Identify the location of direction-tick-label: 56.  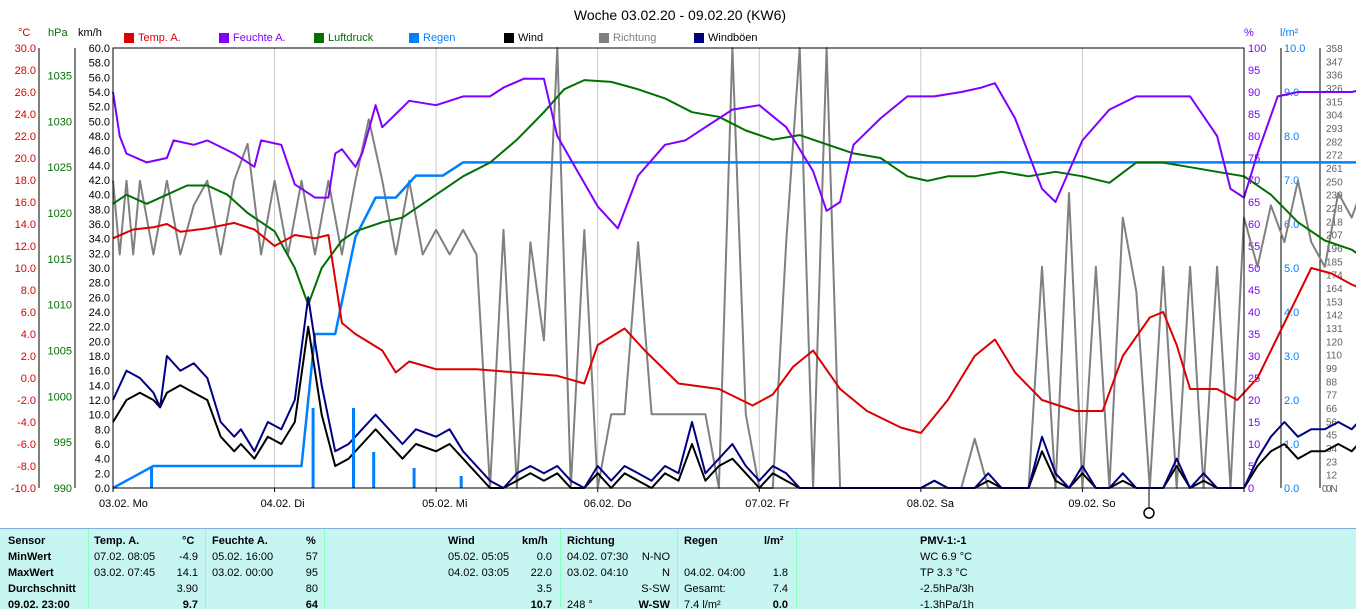
(1332, 422).